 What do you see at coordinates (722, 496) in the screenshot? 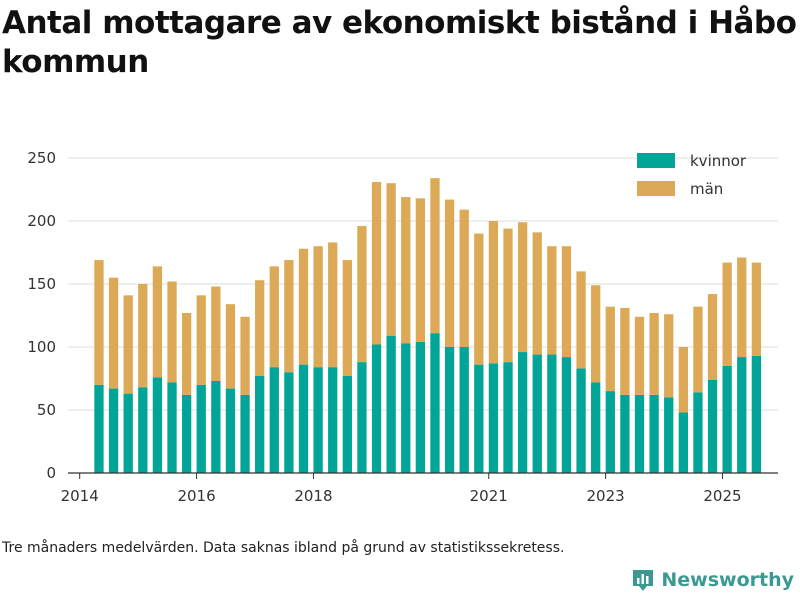
I see `x-tick-label: 2025` at bounding box center [722, 496].